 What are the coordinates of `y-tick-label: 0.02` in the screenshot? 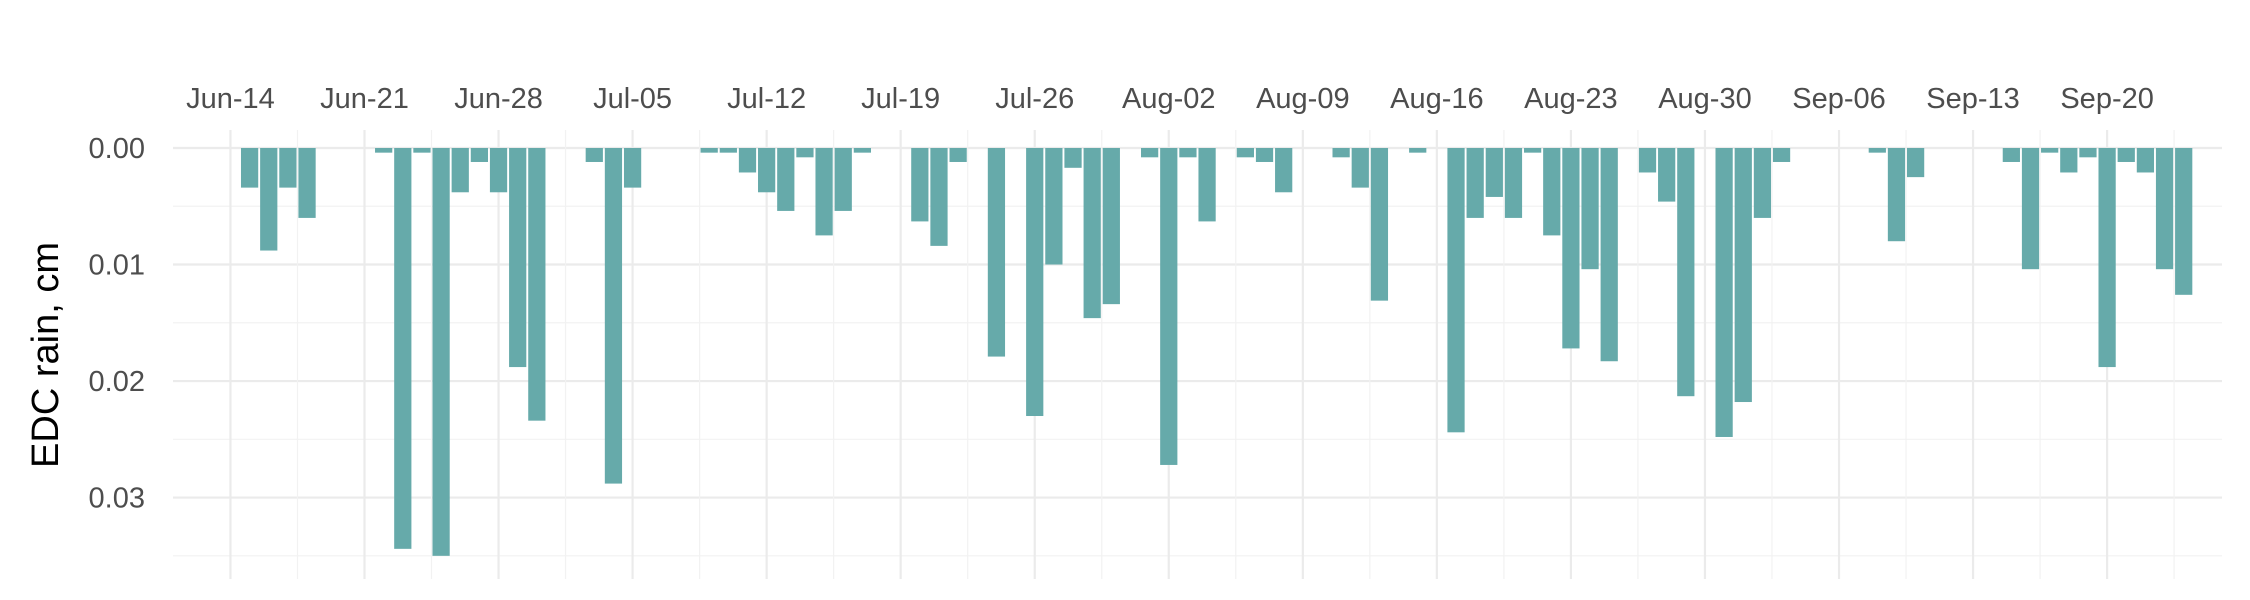 It's located at (117, 382).